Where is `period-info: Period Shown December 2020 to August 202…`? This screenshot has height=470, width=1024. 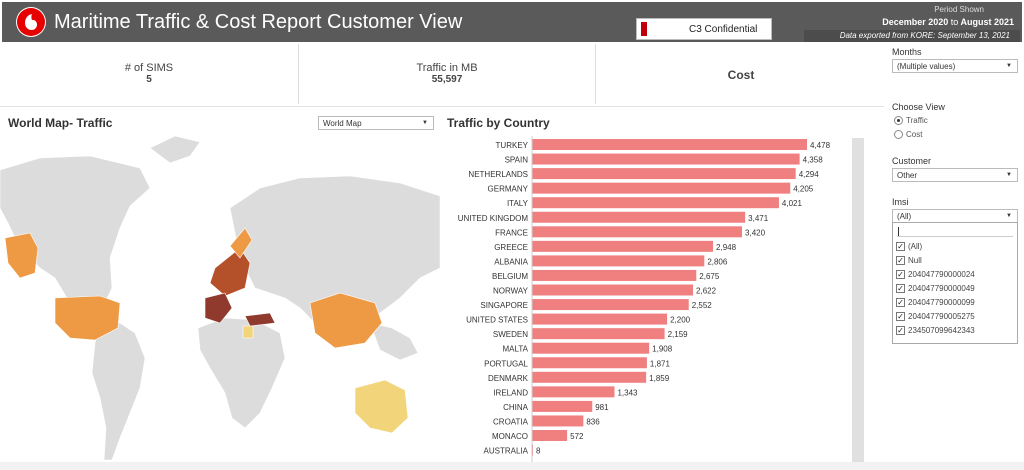 period-info: Period Shown December 2020 to August 202… is located at coordinates (948, 16).